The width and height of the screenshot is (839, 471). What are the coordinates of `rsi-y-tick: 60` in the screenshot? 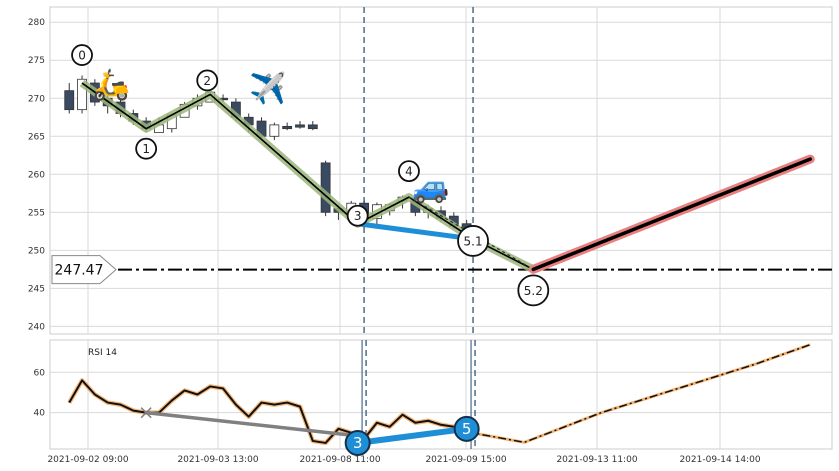 It's located at (40, 373).